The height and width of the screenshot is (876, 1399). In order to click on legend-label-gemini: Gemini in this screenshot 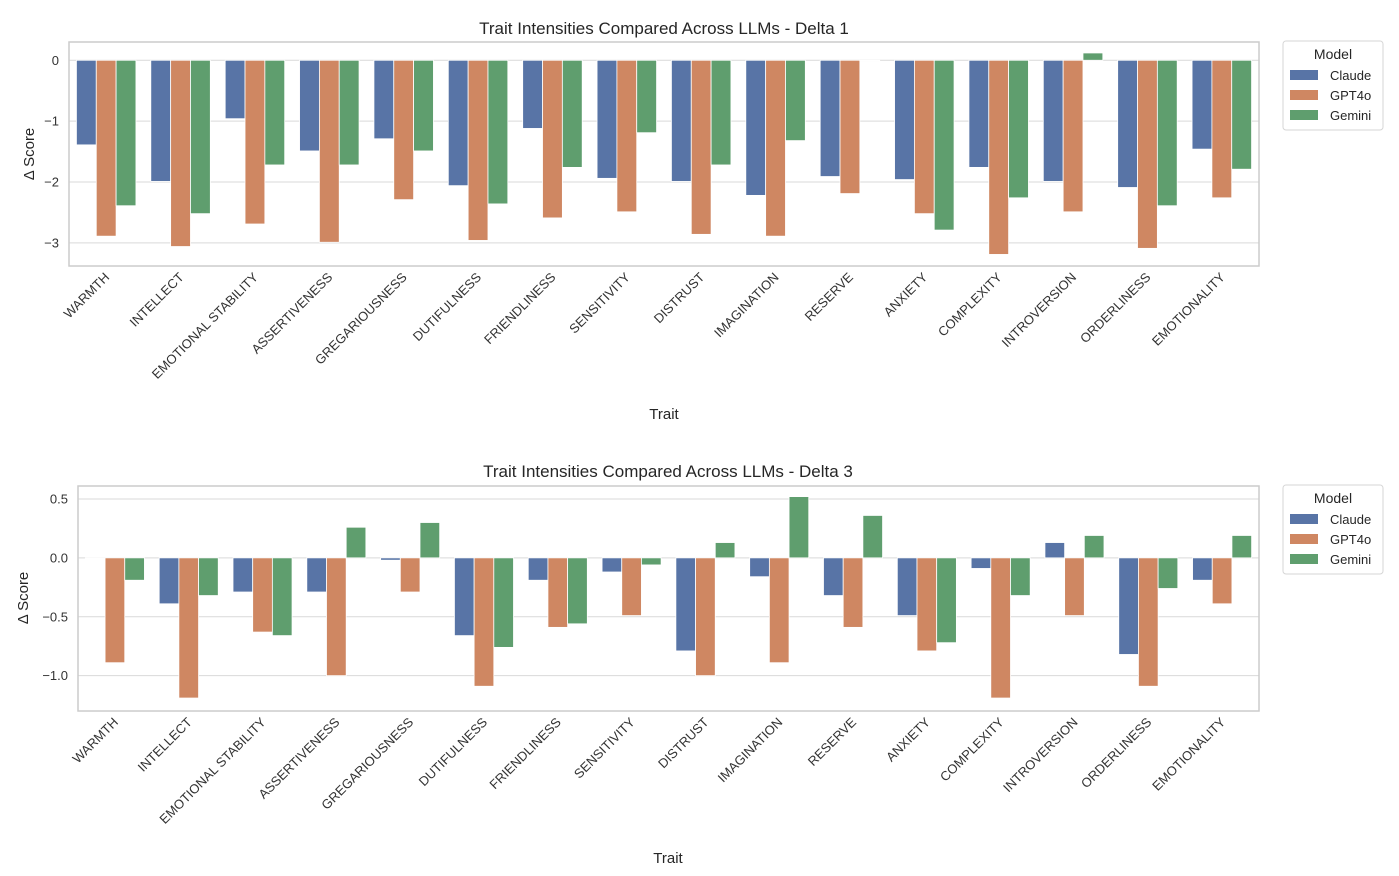, I will do `click(1350, 115)`.